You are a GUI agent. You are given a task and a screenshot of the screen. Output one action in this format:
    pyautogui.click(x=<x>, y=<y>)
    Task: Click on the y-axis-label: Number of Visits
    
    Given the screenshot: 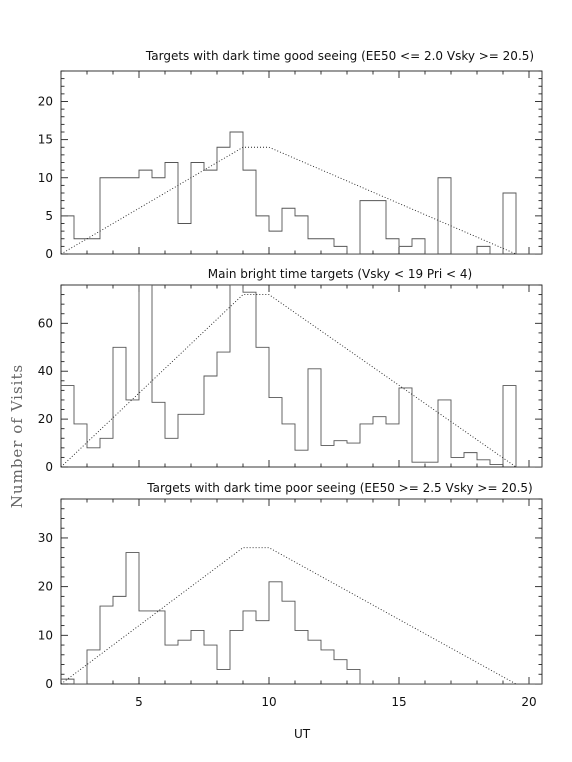 What is the action you would take?
    pyautogui.click(x=17, y=436)
    